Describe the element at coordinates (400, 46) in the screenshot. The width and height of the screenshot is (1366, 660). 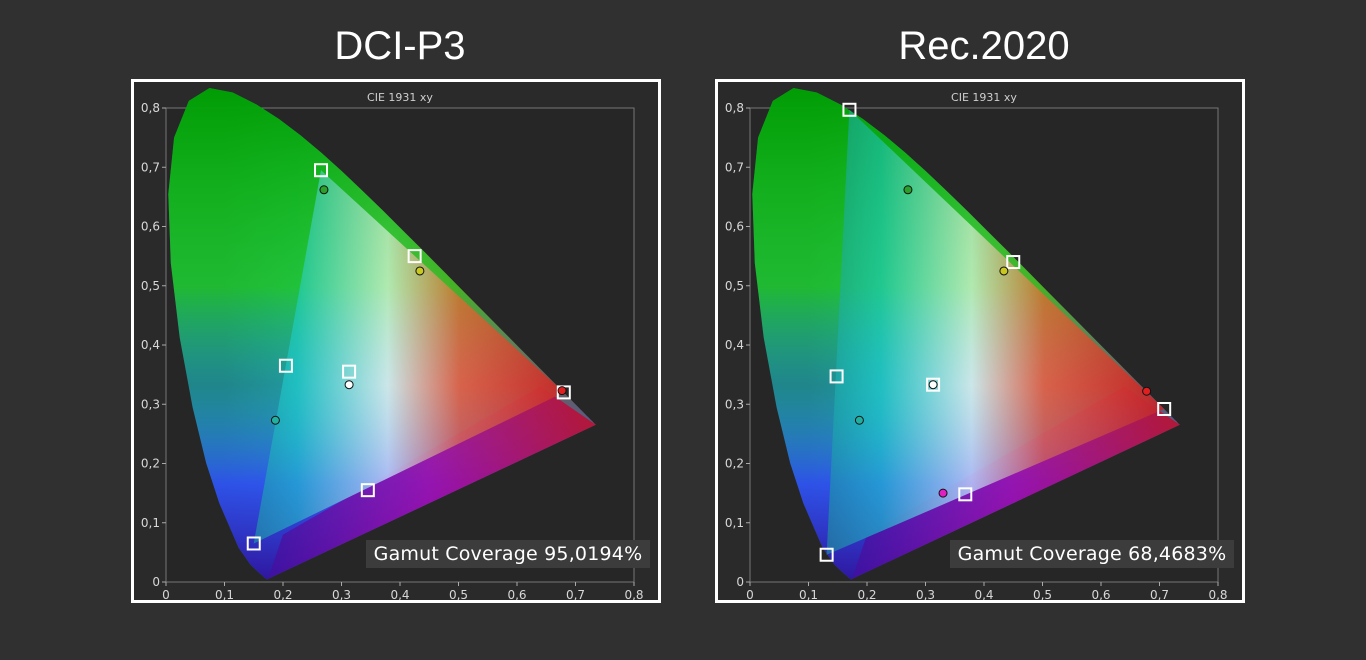
I see `chart-title-dci-p3: DCI-P3` at that location.